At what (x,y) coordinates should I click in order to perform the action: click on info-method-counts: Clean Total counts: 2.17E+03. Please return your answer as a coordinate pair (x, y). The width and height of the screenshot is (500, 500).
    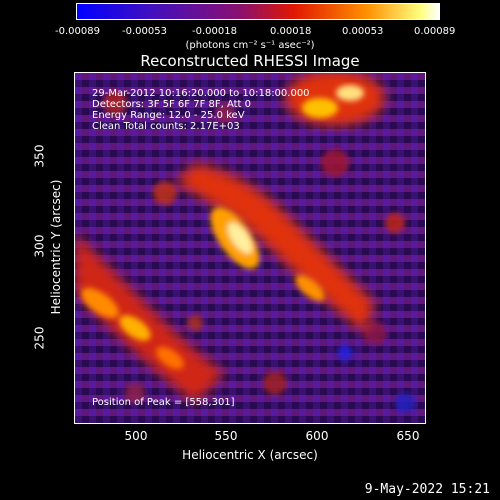
    Looking at the image, I should click on (166, 126).